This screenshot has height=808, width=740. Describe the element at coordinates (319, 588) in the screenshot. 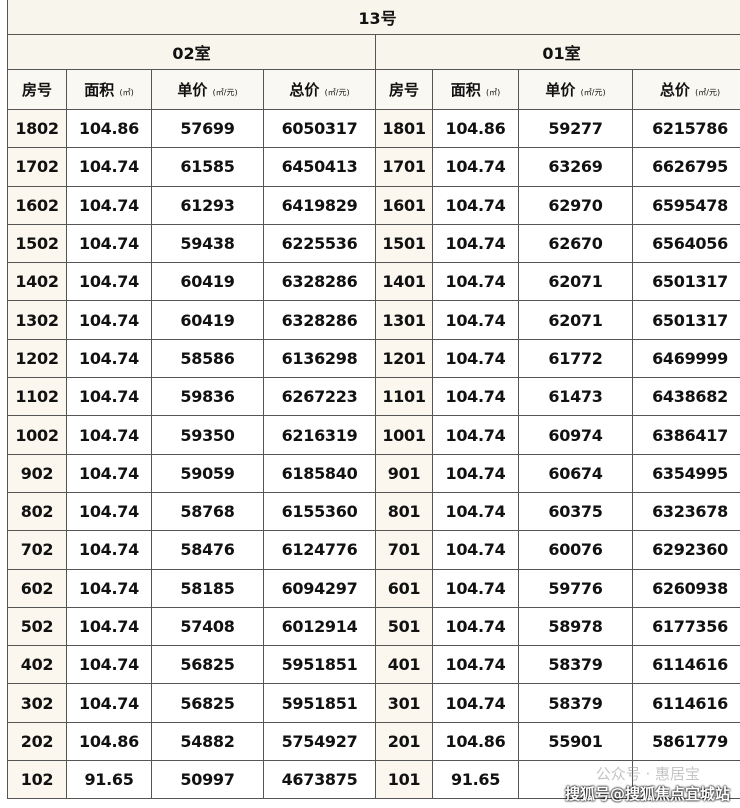

I see `total-price-cell: 6094297` at that location.